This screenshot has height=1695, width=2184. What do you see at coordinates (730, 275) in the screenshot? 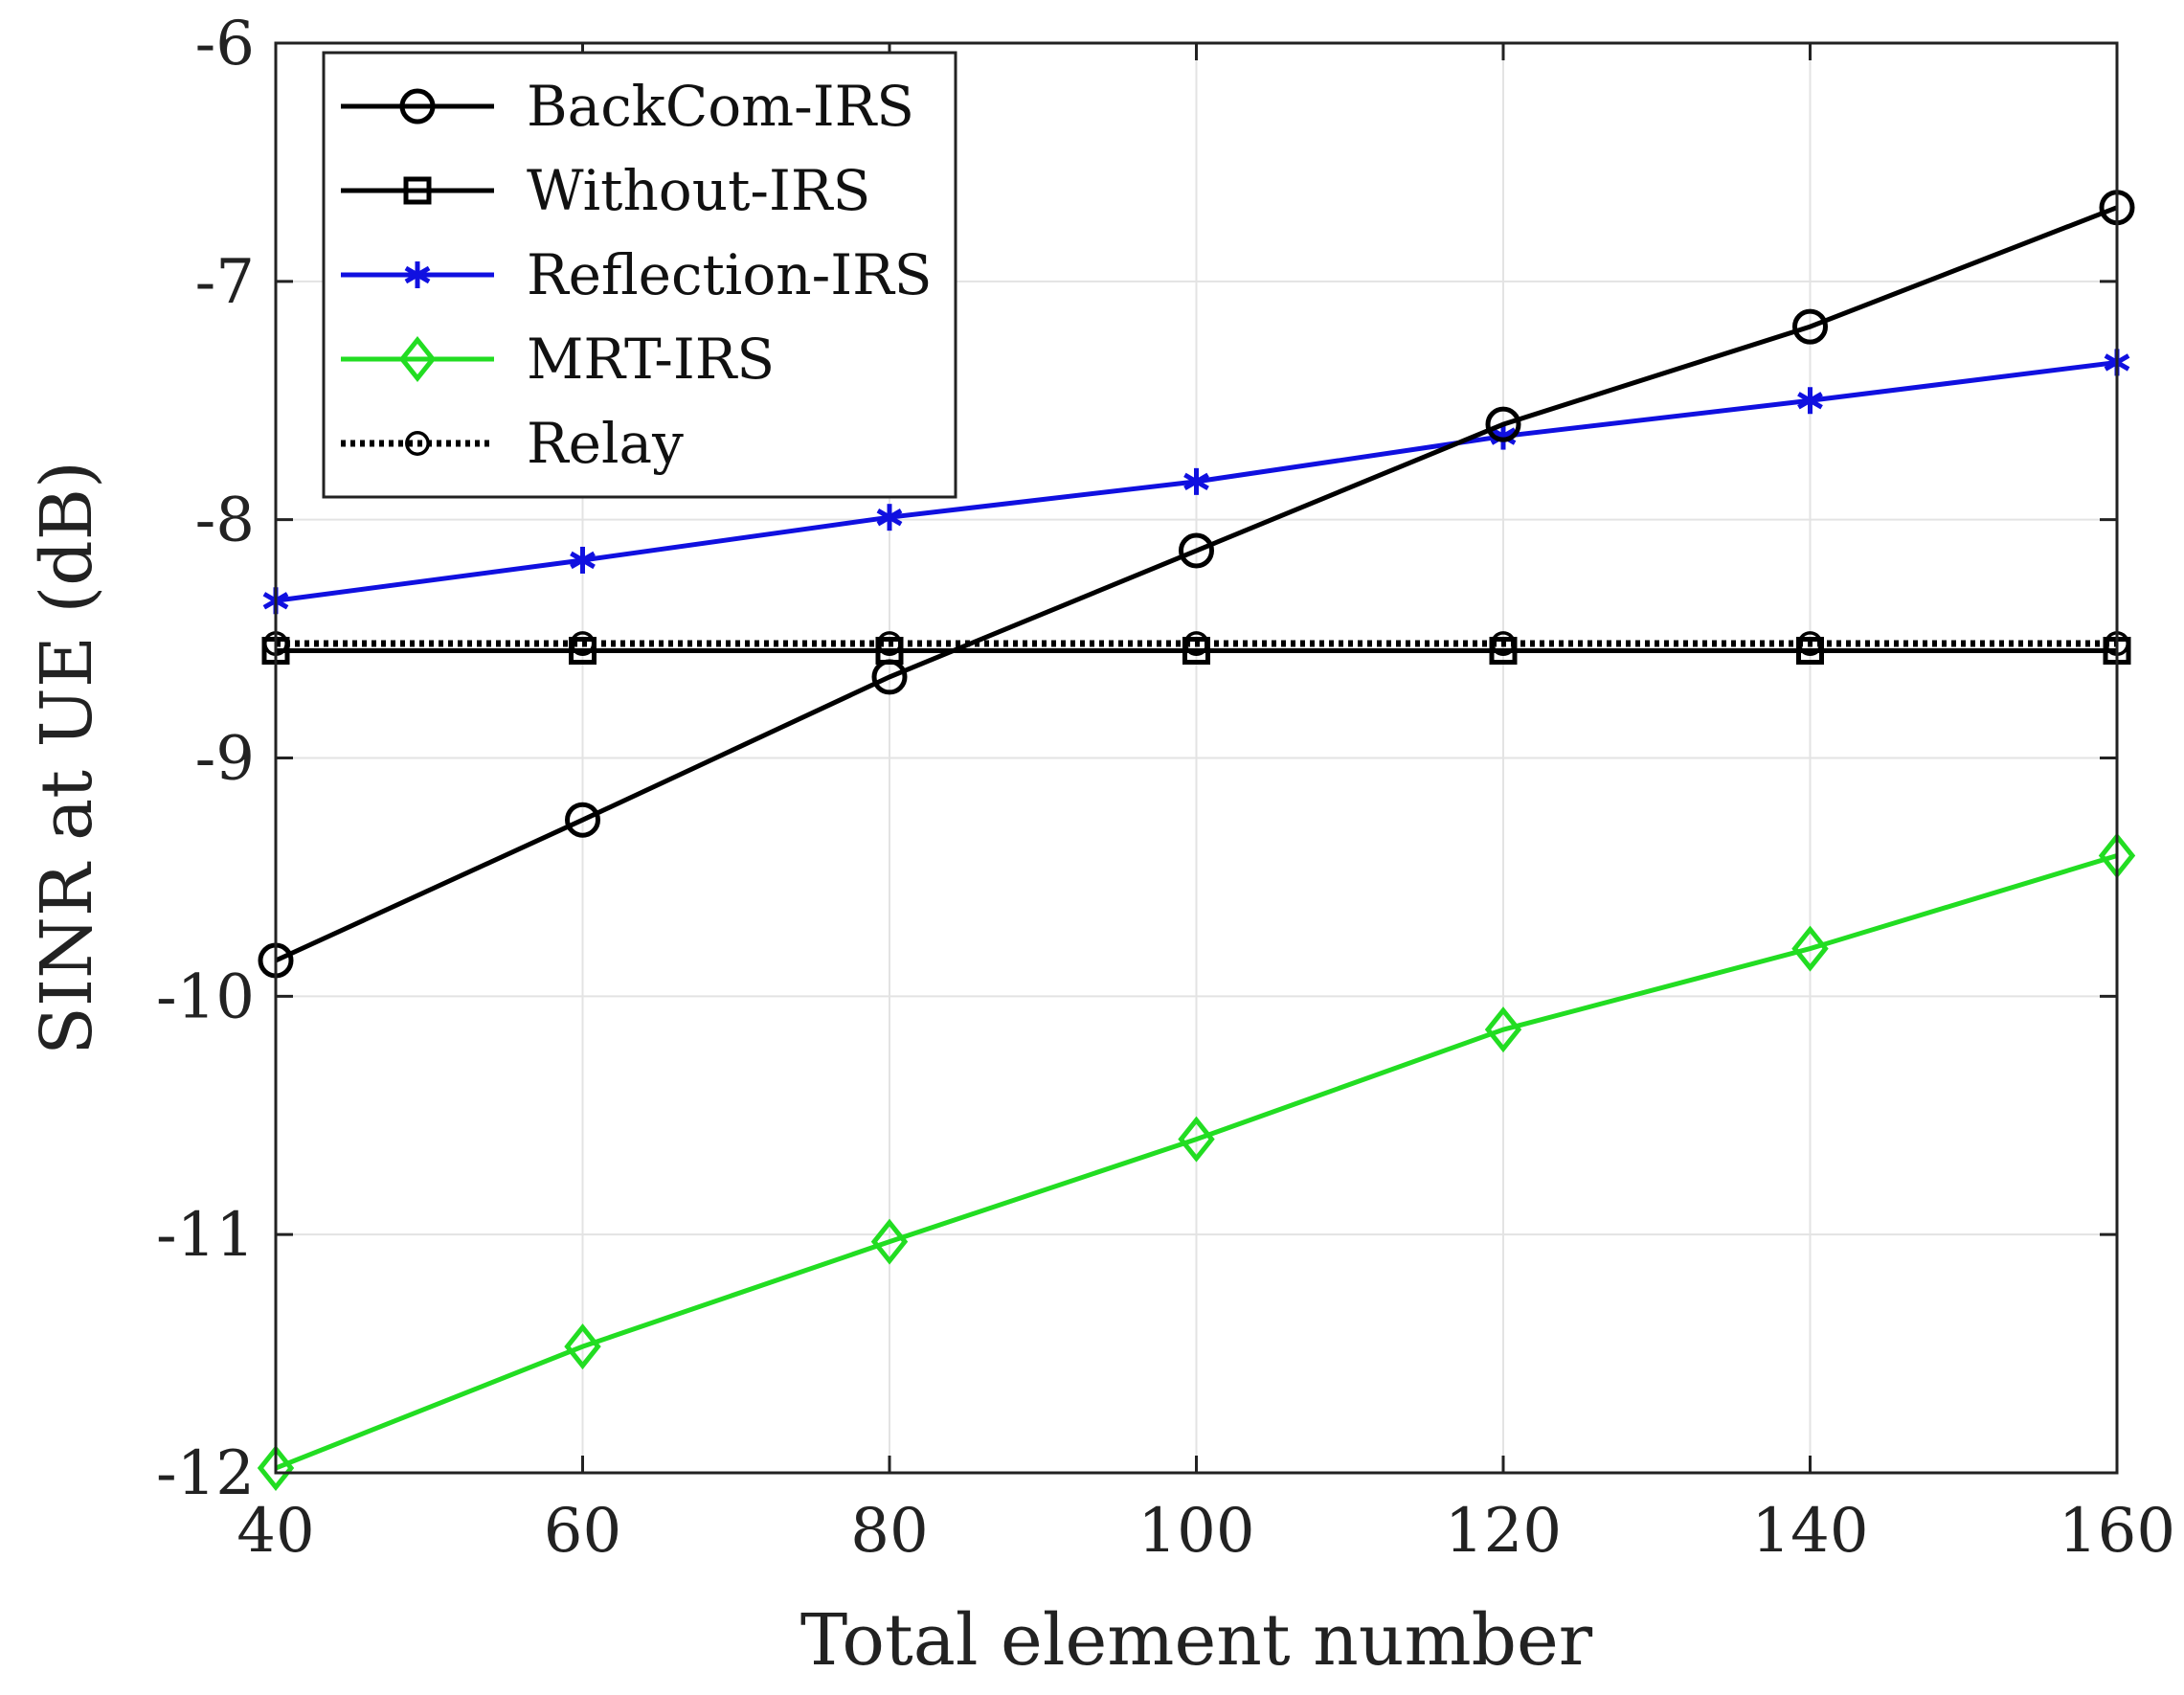
I see `legend-label: Reflection-IRS` at bounding box center [730, 275].